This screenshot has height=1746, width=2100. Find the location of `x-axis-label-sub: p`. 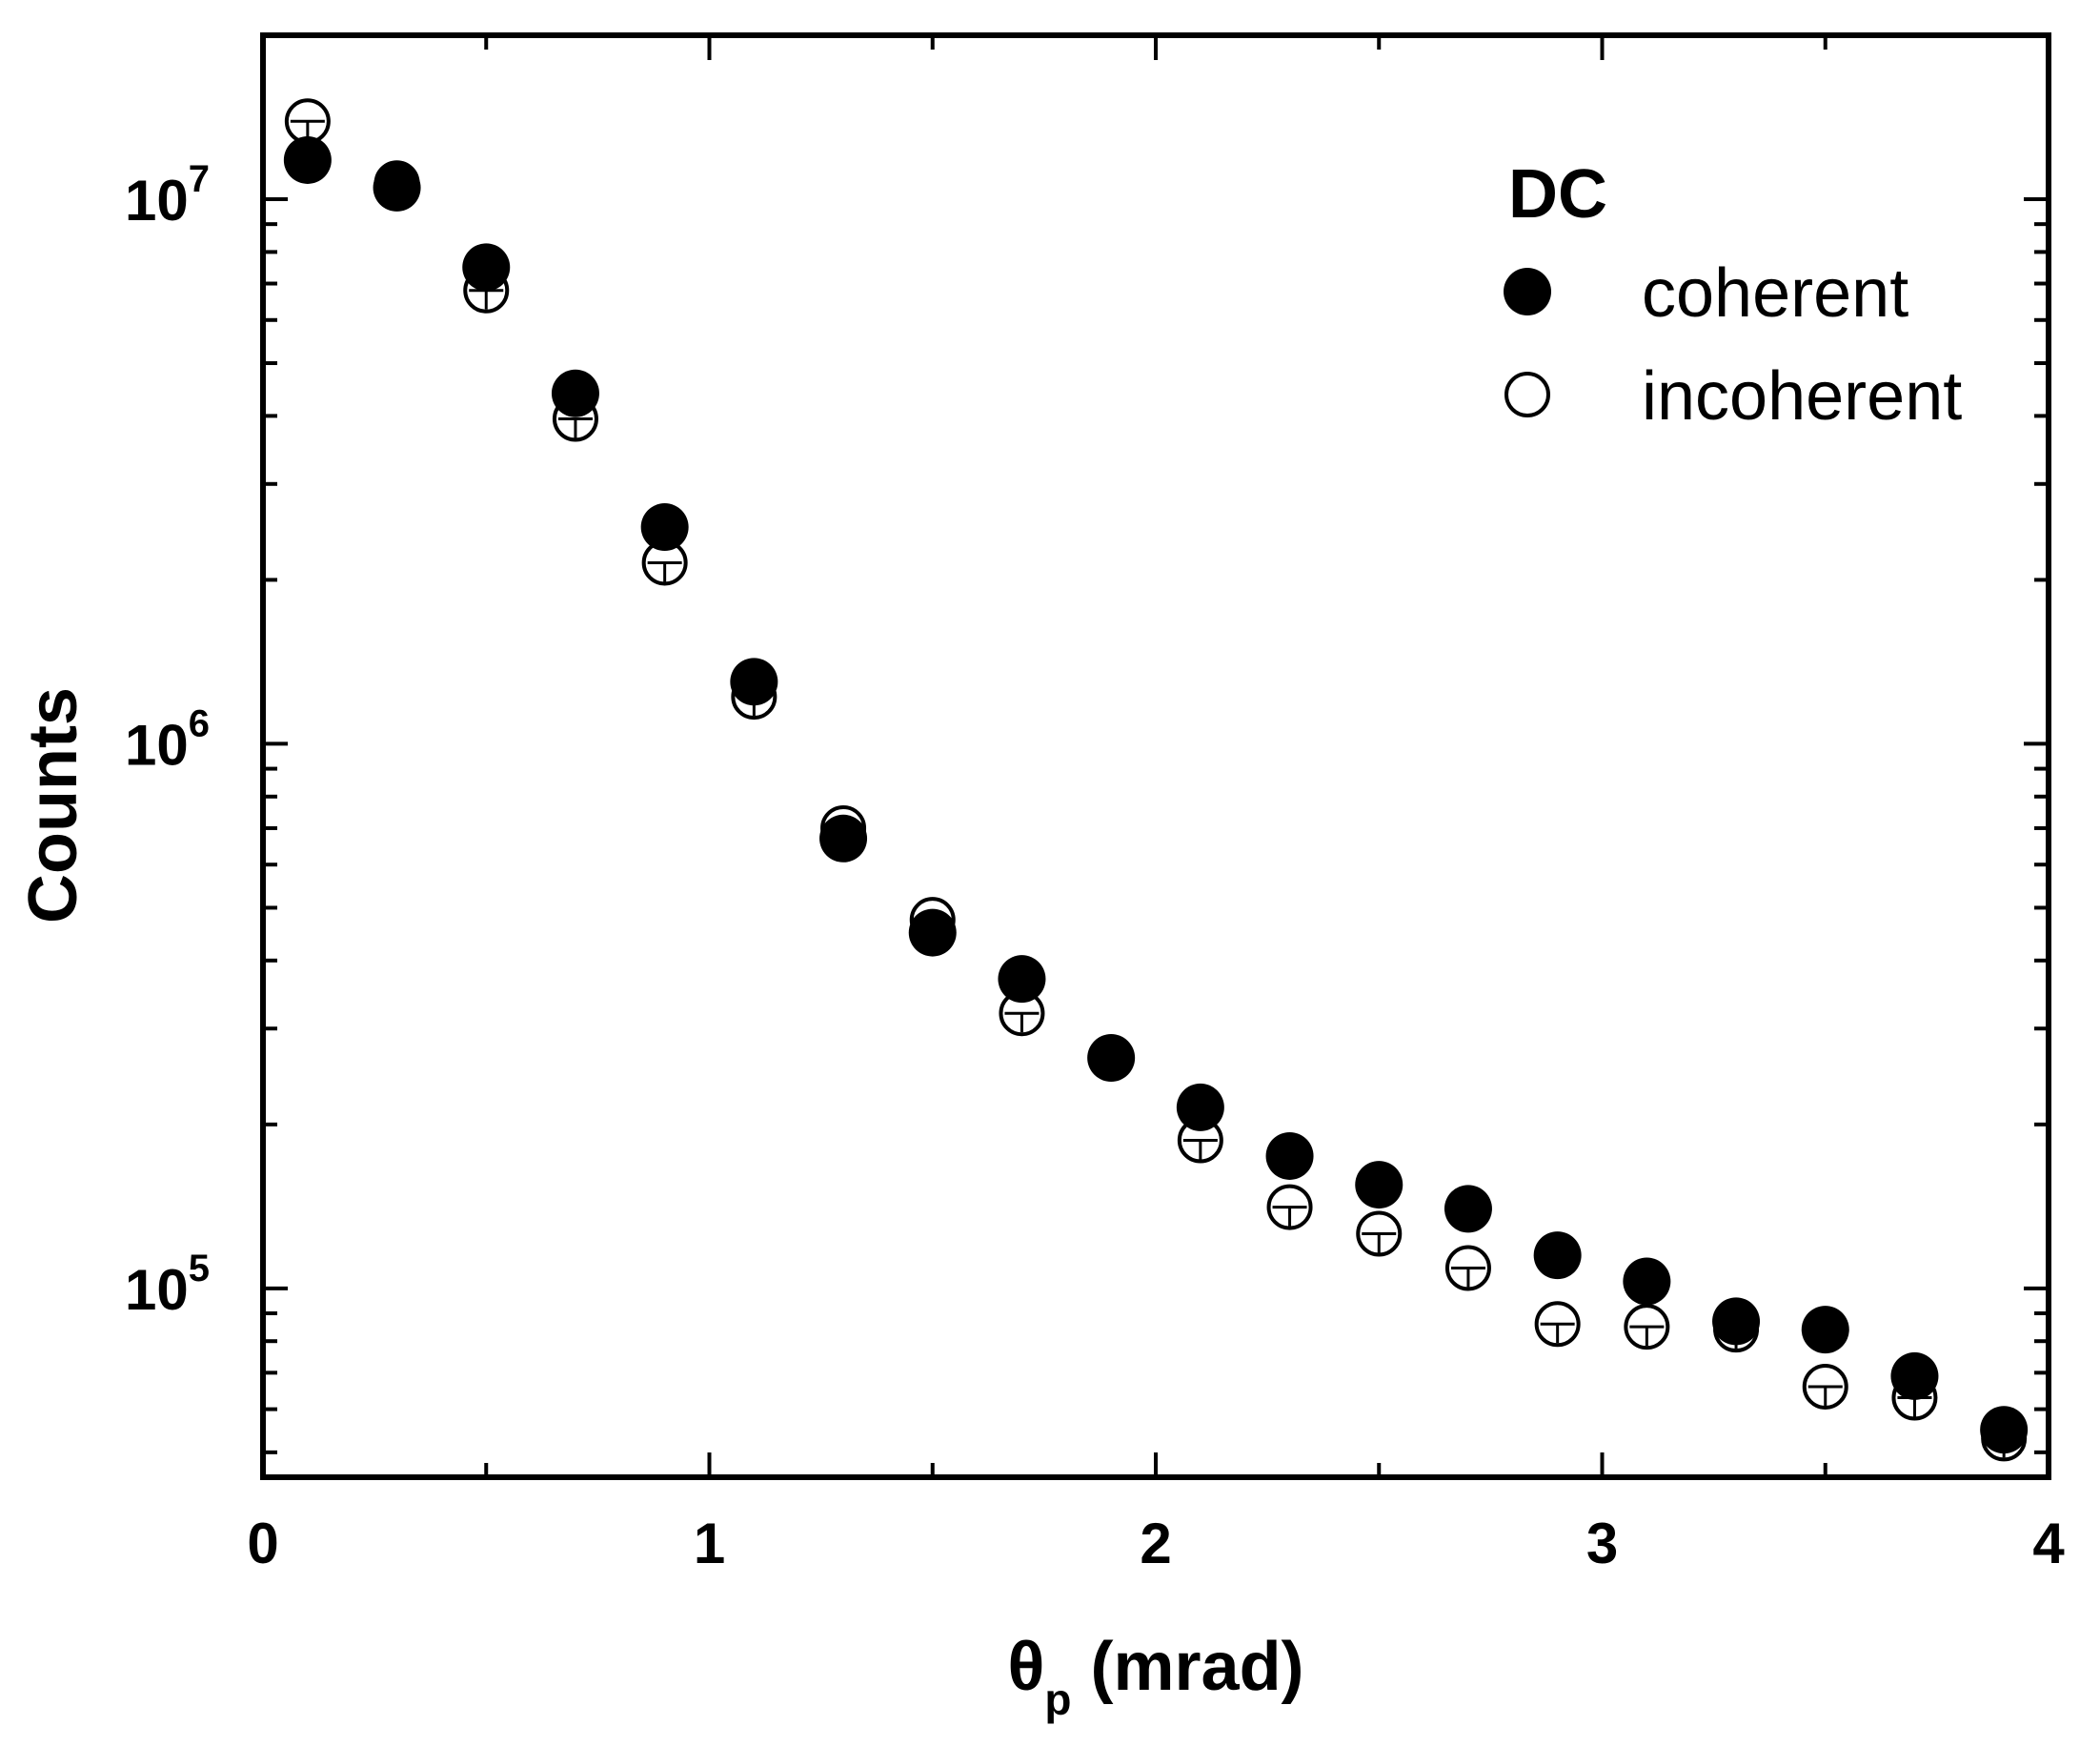

x-axis-label-sub: p is located at coordinates (1057, 1699).